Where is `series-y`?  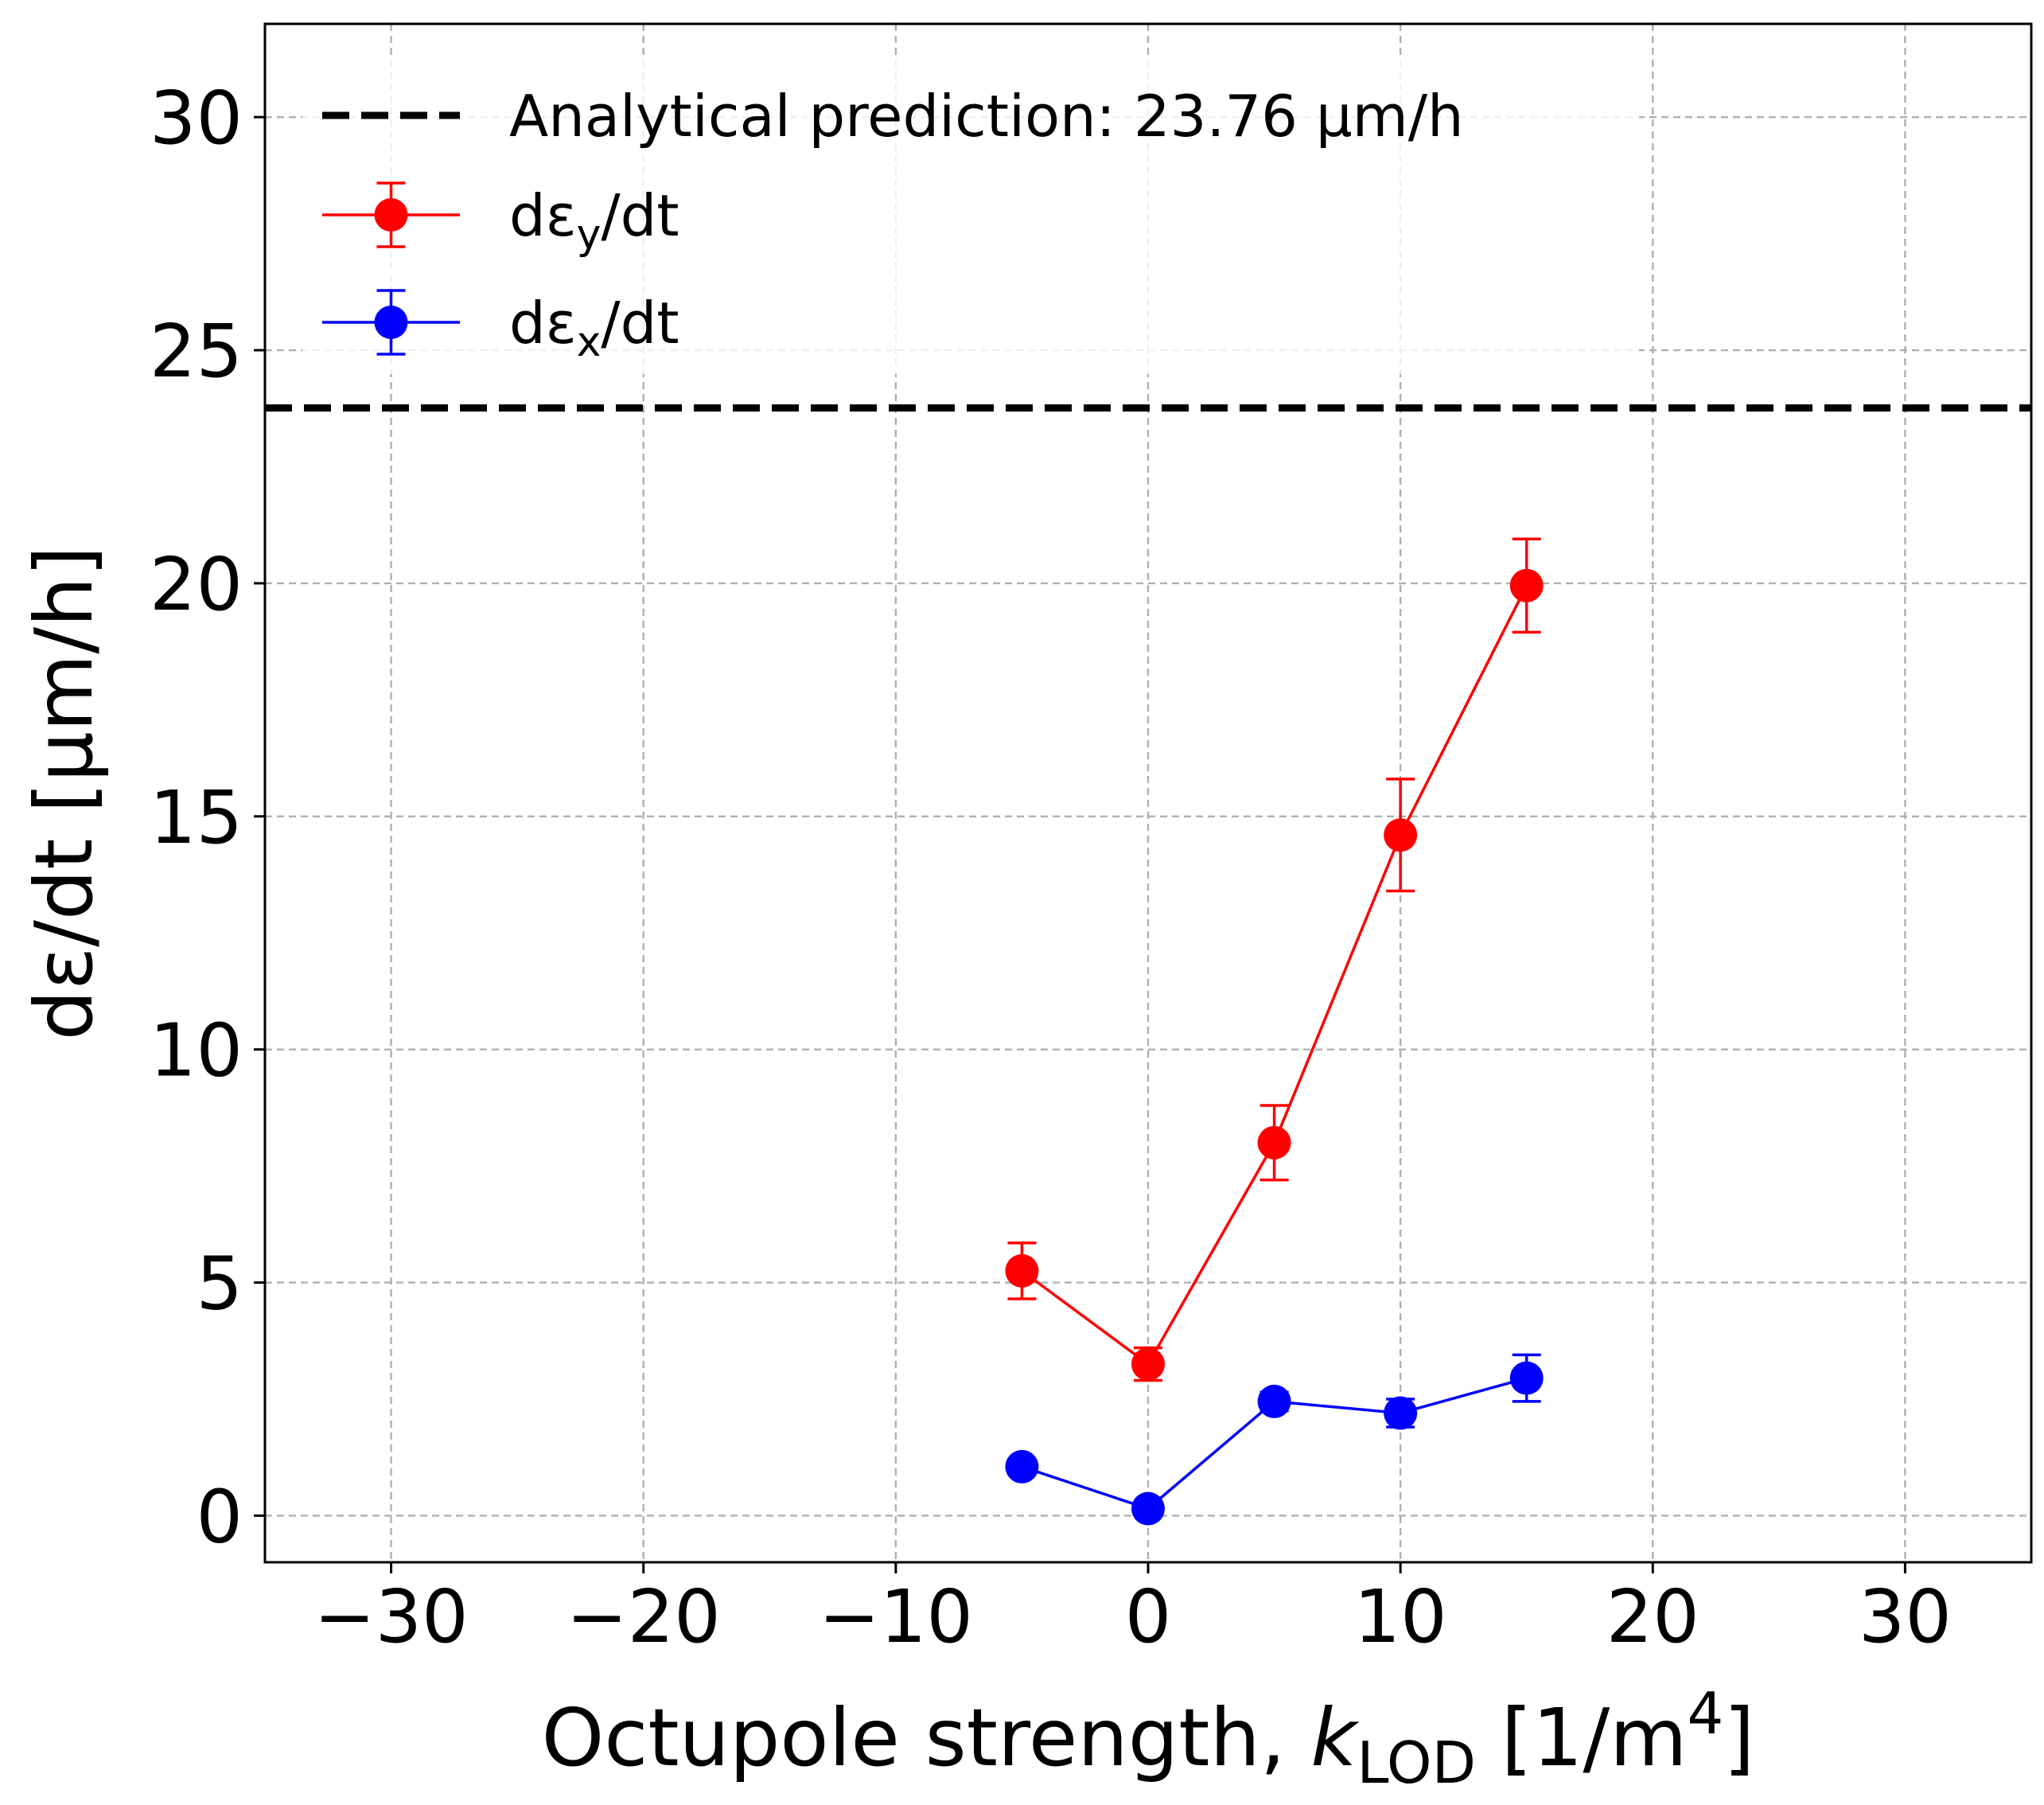
series-y is located at coordinates (1274, 959).